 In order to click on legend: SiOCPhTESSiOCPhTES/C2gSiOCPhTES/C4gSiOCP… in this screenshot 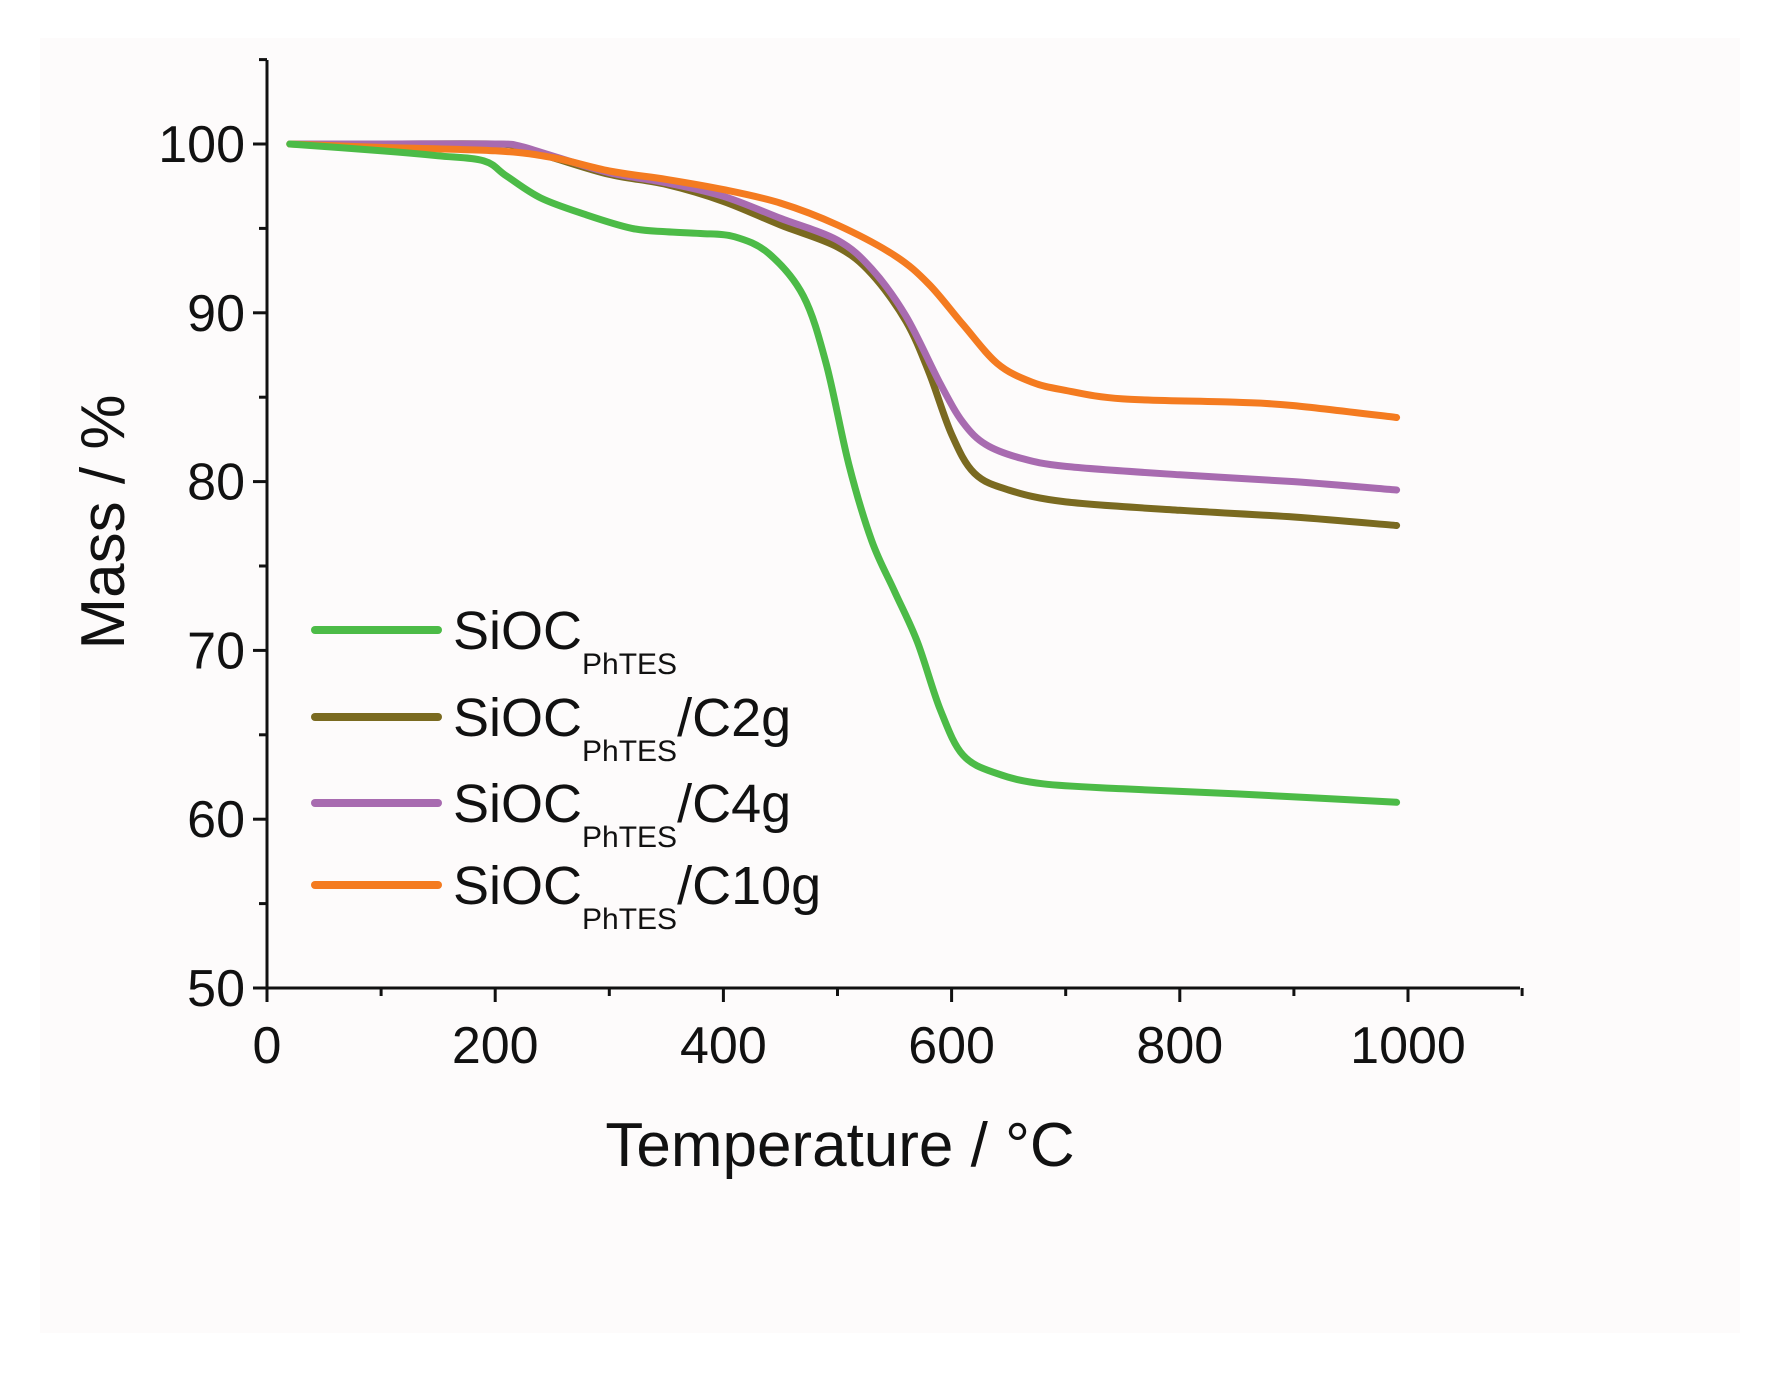, I will do `click(566, 768)`.